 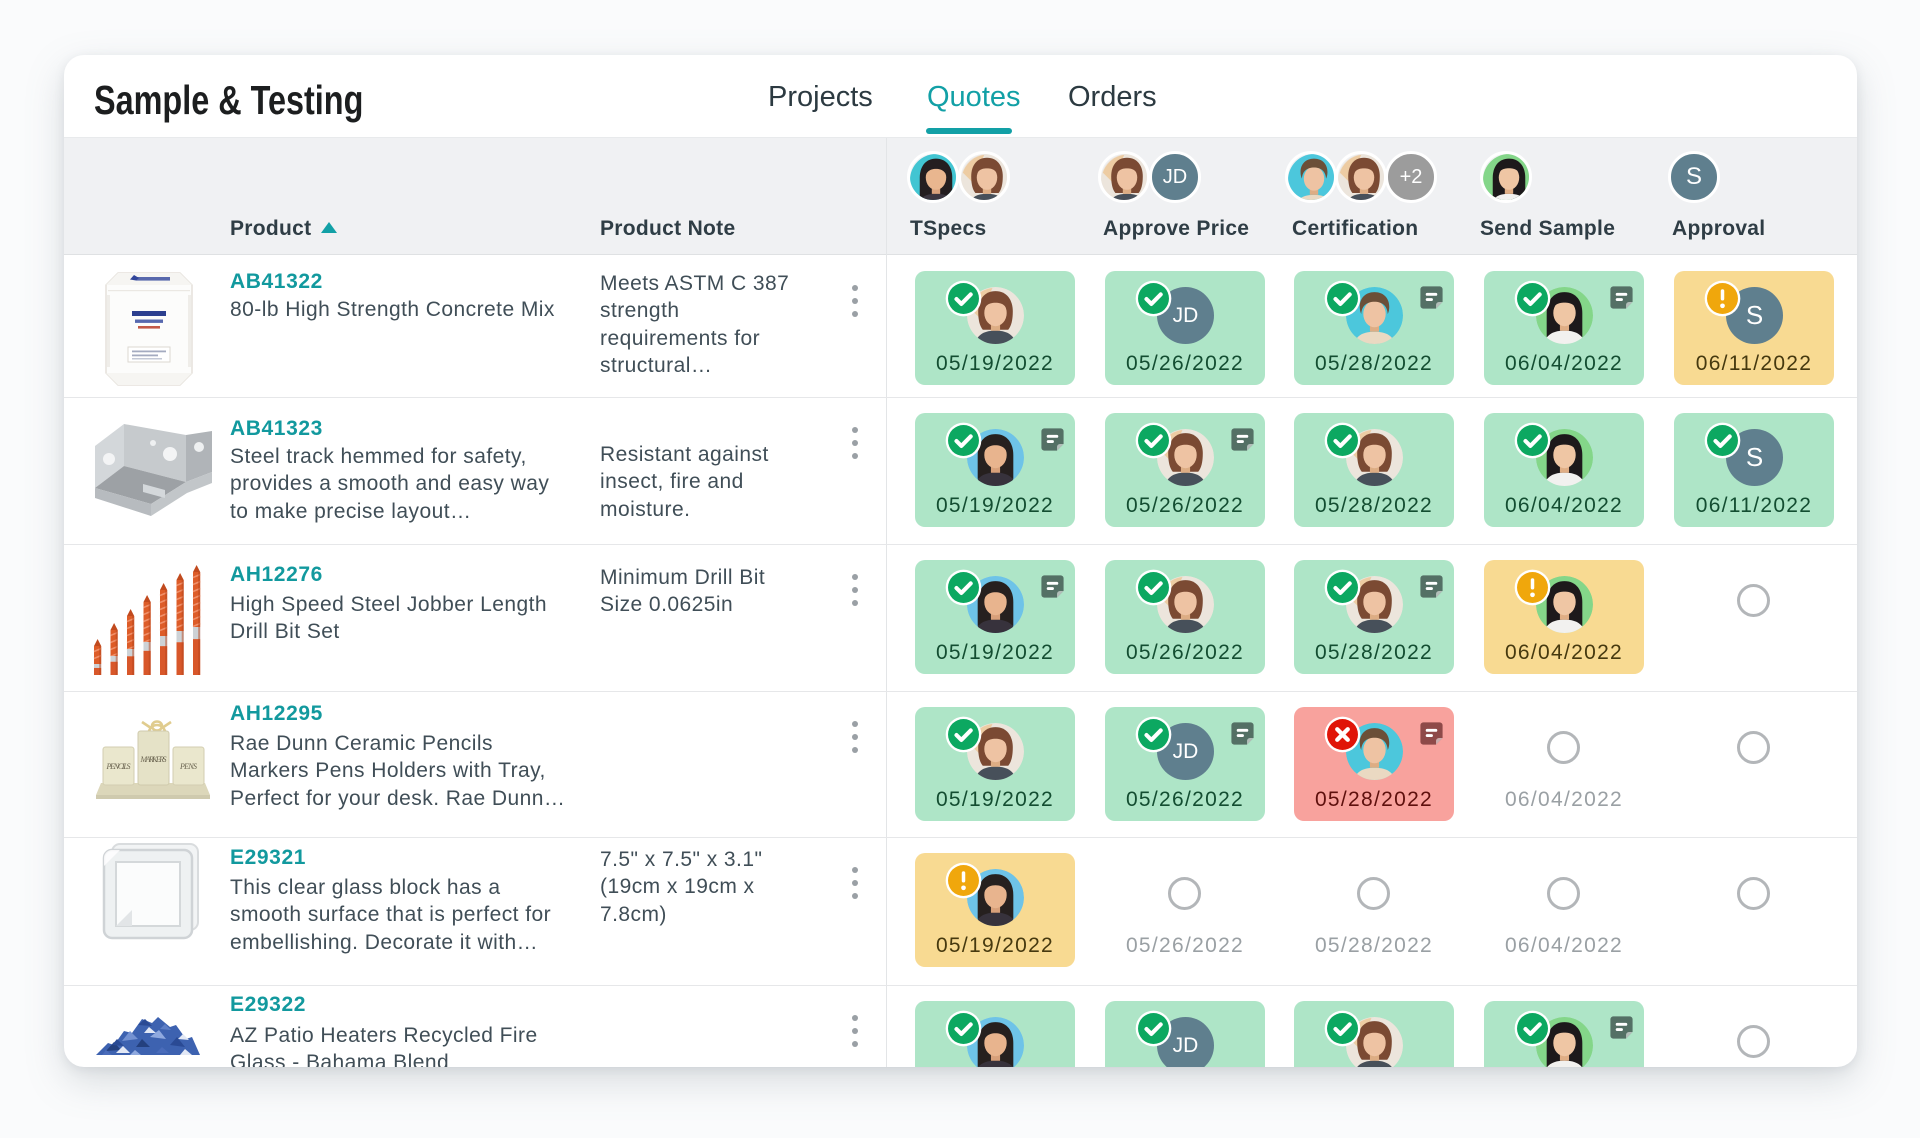 I want to click on svg-text: PENS, so click(x=188, y=766).